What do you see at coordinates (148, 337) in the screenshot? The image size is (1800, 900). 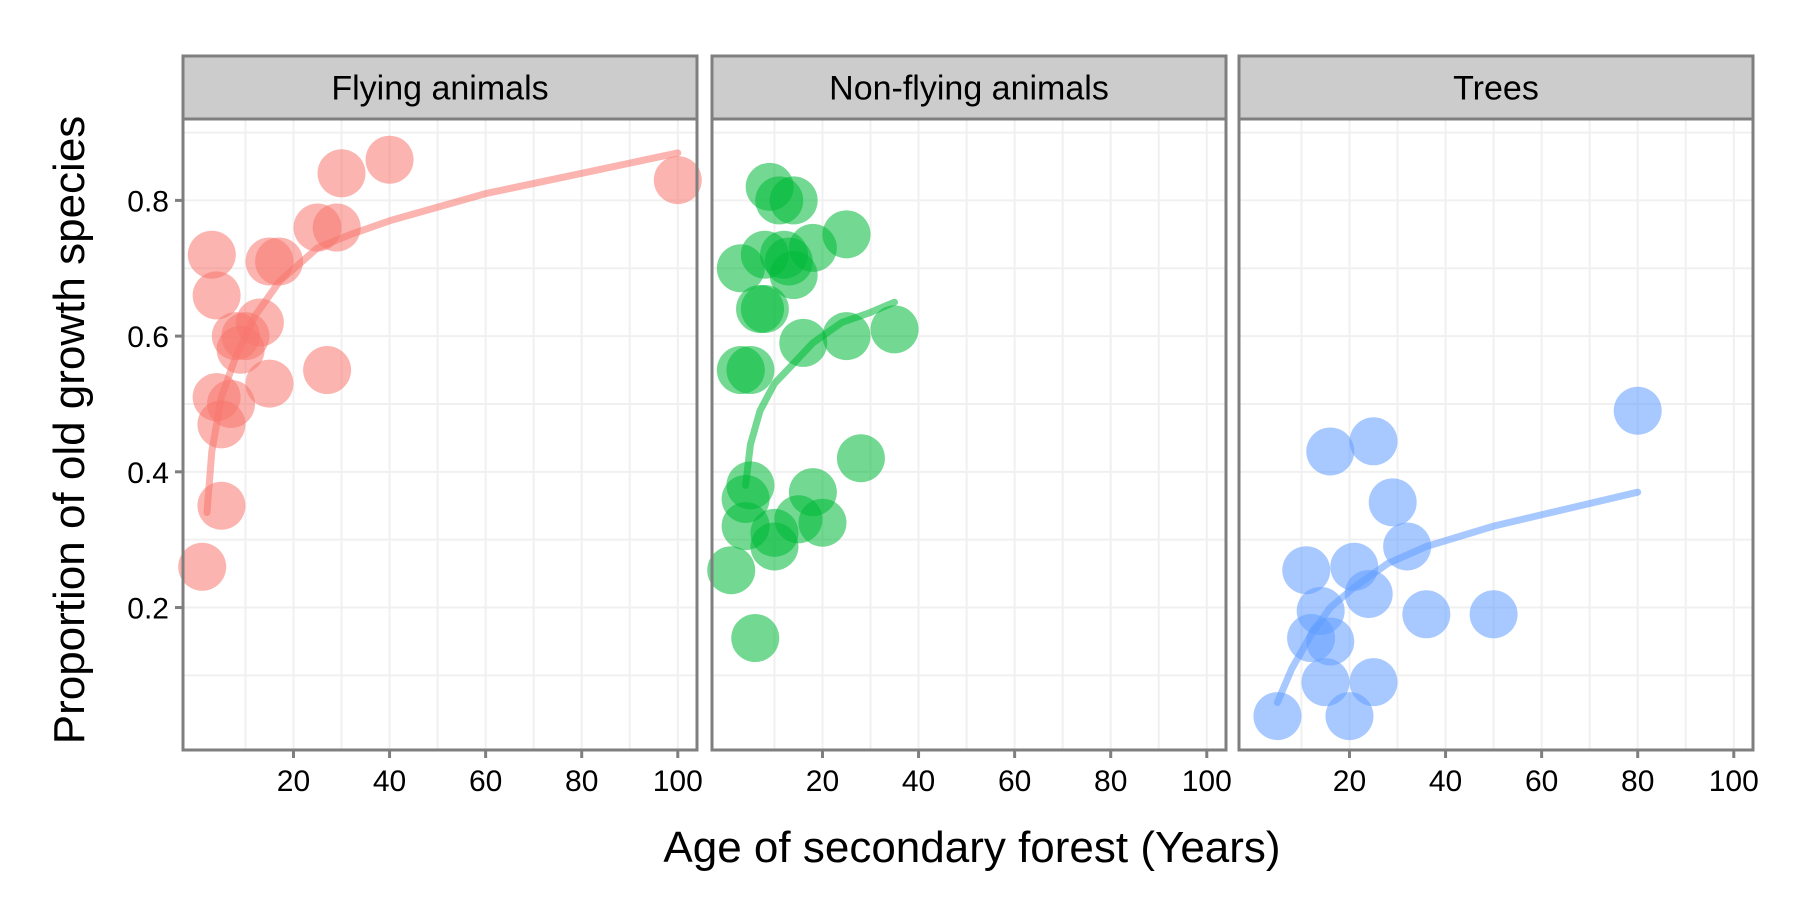 I see `y-tick-label: 0.6` at bounding box center [148, 337].